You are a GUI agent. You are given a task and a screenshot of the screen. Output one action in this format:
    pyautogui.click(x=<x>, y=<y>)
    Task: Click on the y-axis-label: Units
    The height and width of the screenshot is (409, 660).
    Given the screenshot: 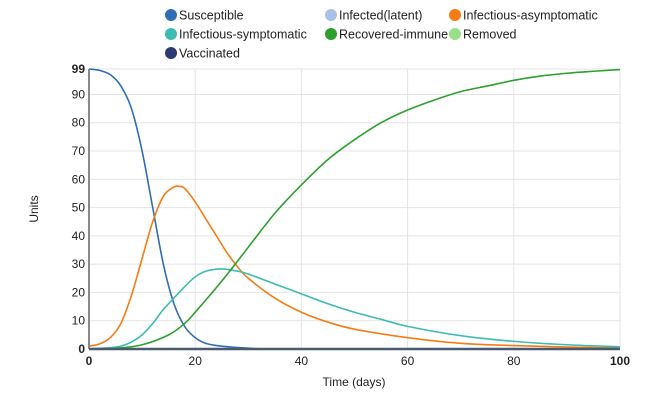 What is the action you would take?
    pyautogui.click(x=34, y=208)
    